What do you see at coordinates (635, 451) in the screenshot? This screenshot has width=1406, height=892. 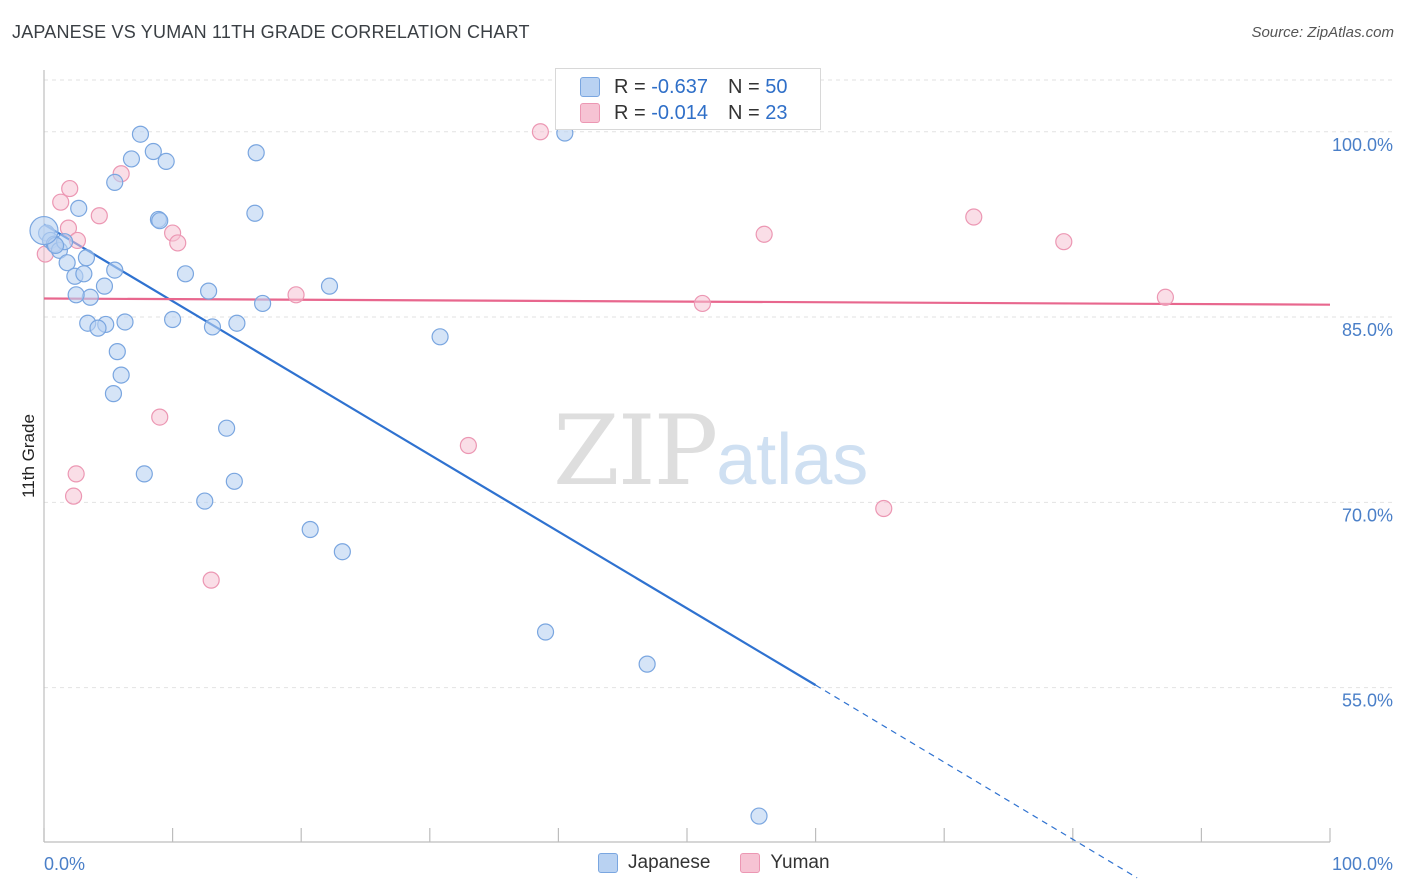 I see `watermark-zip: ZIP` at bounding box center [635, 451].